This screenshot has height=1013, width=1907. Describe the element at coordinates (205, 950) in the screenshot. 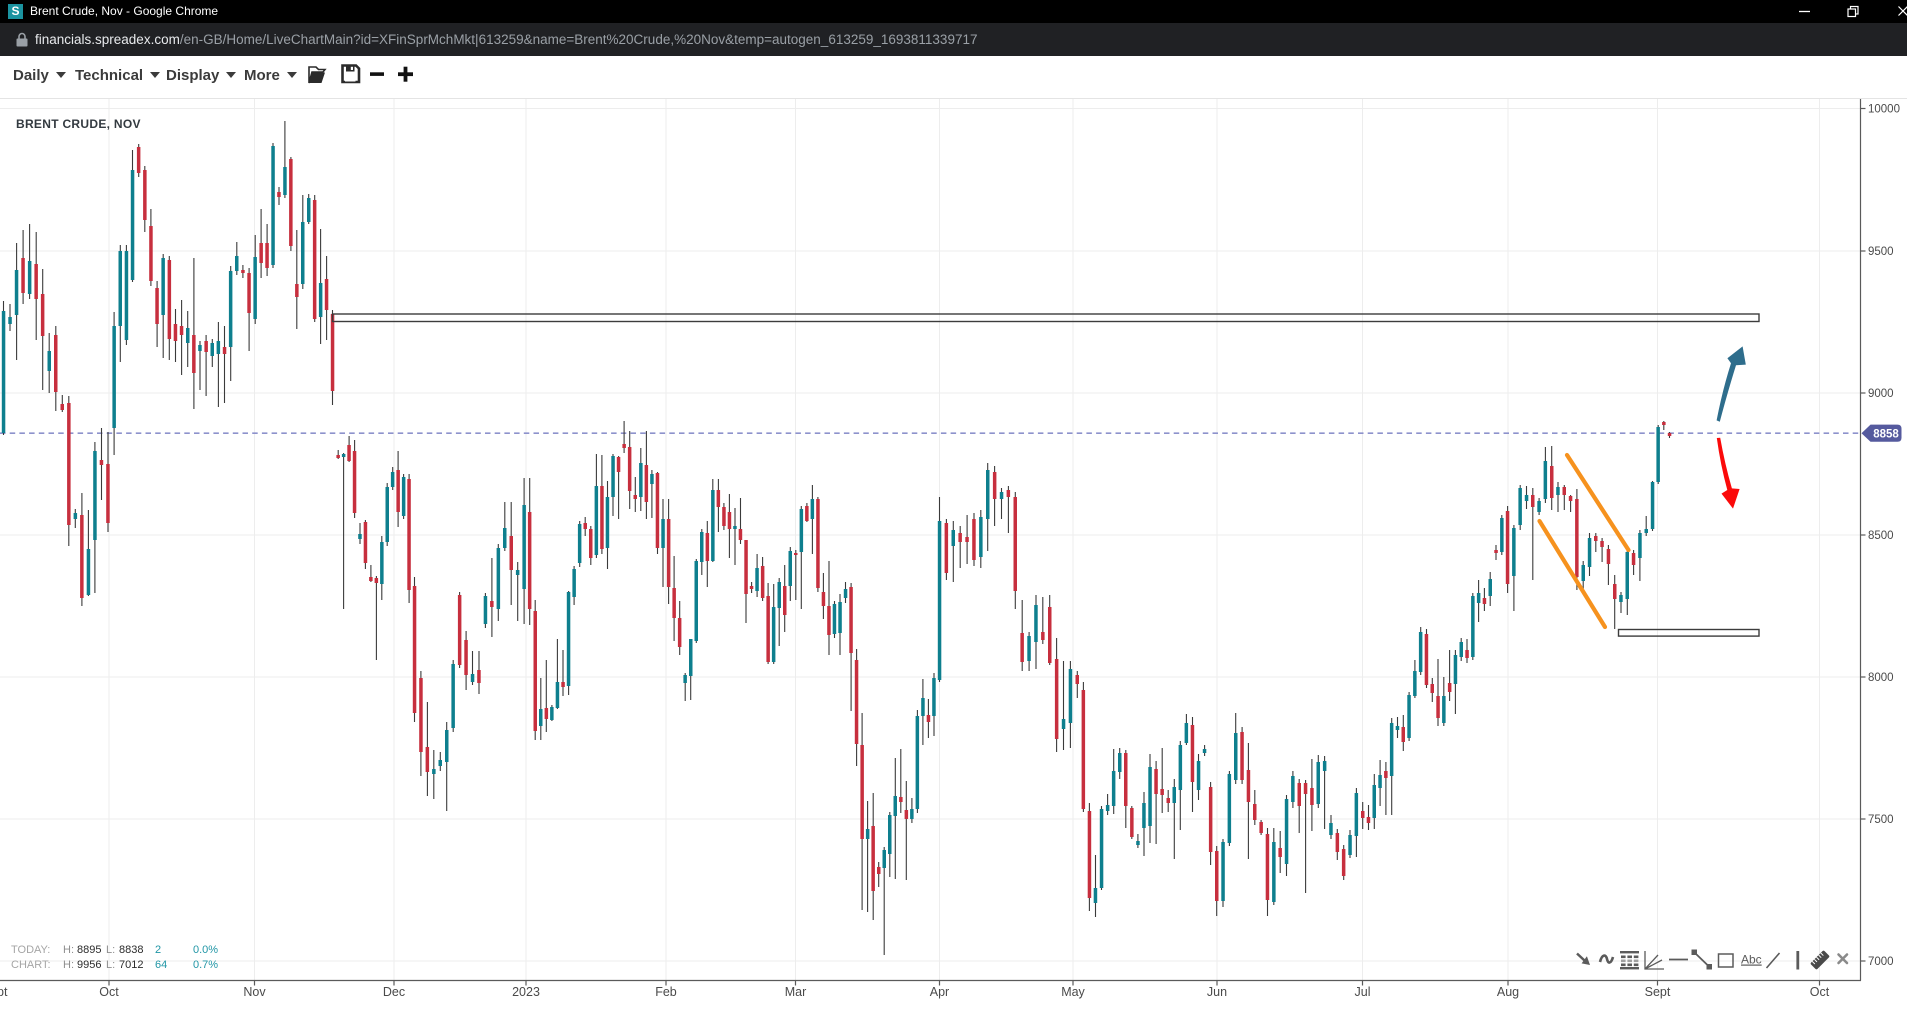

I see `svg-text: 0.0%` at that location.